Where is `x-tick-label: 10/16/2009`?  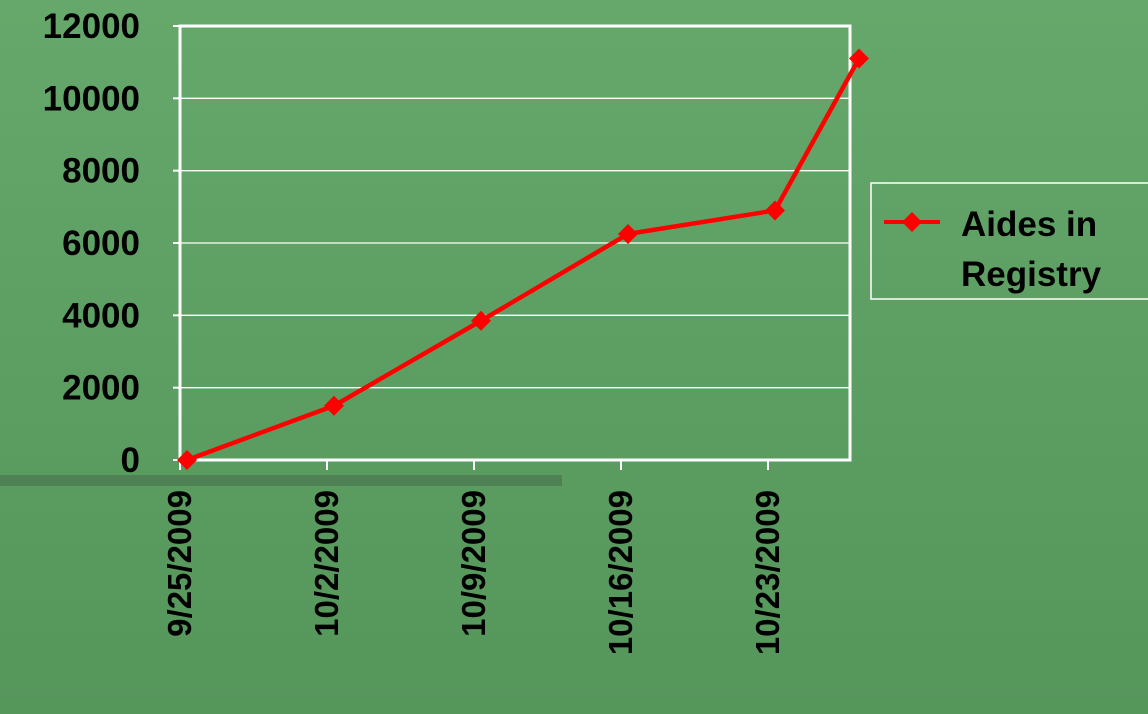 x-tick-label: 10/16/2009 is located at coordinates (620, 572).